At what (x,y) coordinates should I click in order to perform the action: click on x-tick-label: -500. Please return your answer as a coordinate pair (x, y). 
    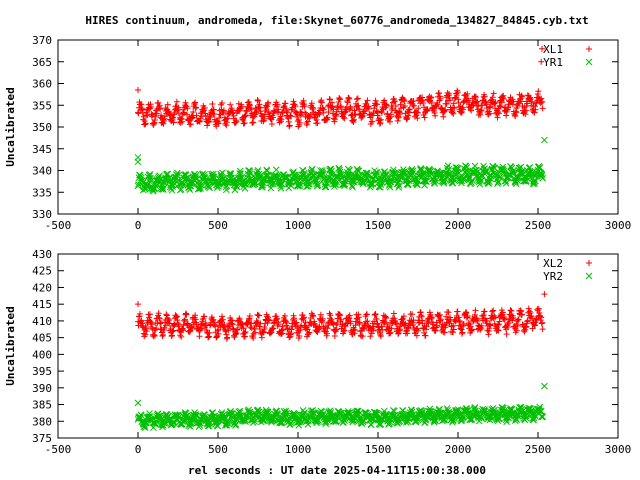
    Looking at the image, I should click on (58, 225).